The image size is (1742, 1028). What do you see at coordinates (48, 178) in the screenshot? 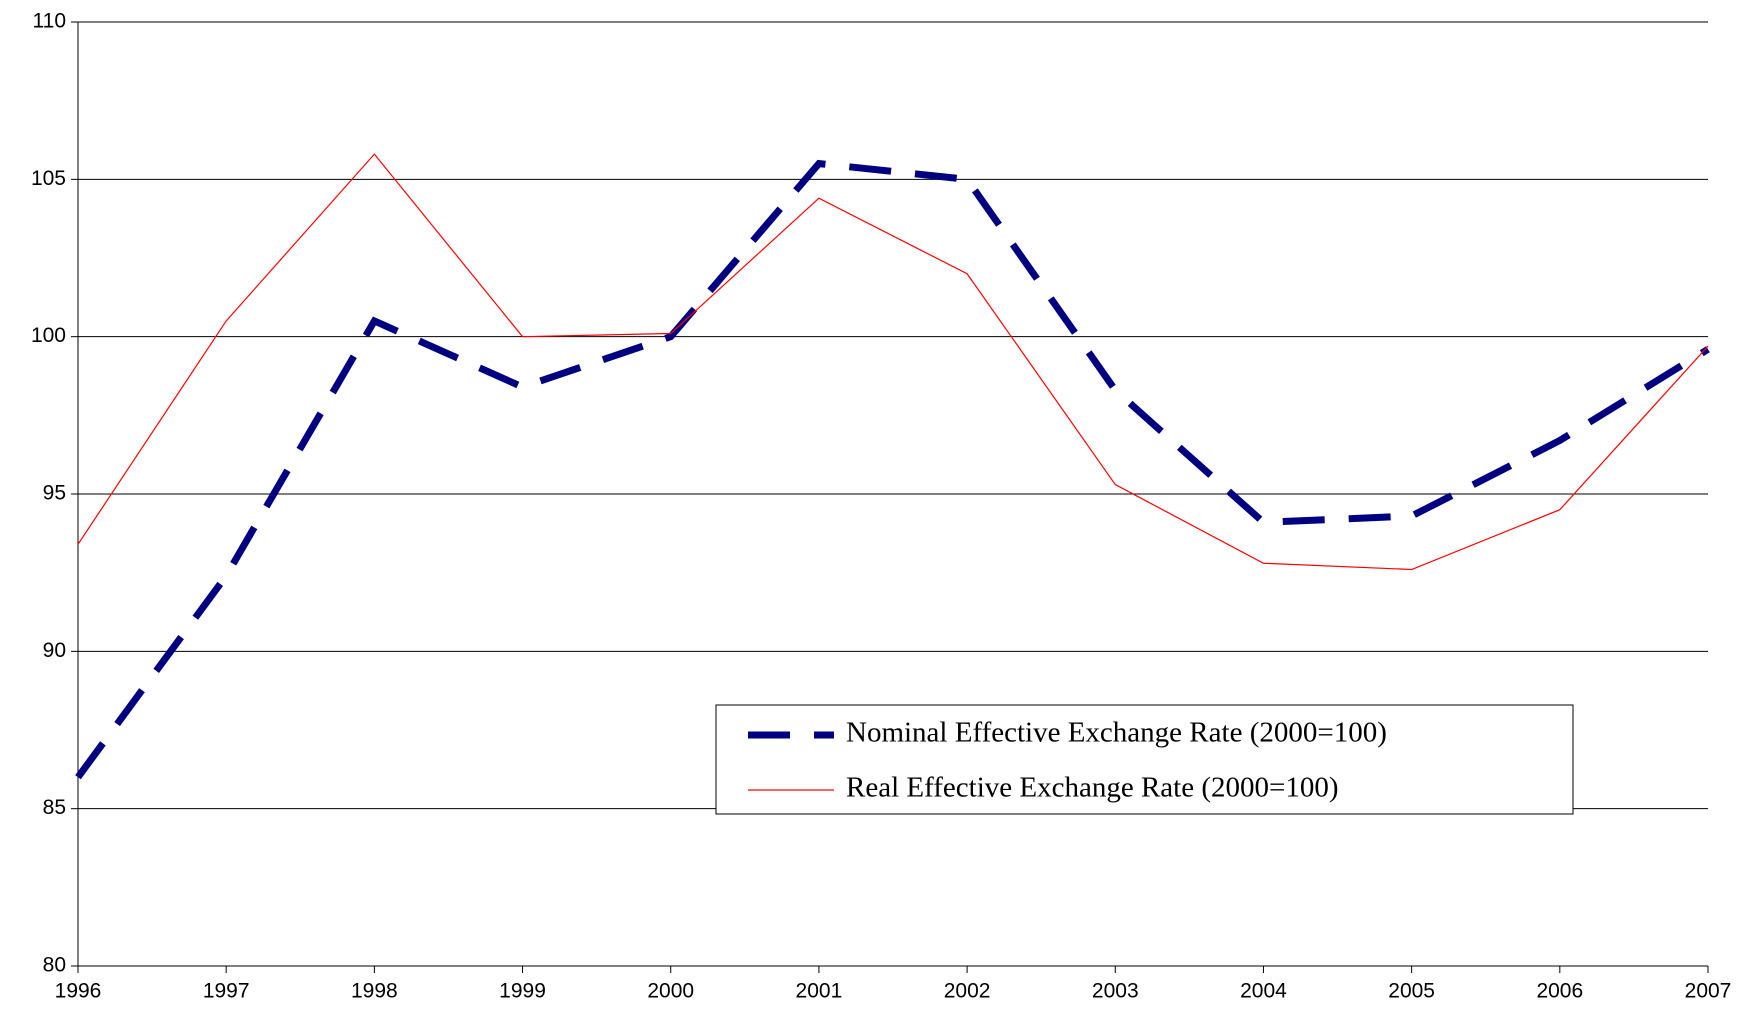
I see `y-tick-label: 105` at bounding box center [48, 178].